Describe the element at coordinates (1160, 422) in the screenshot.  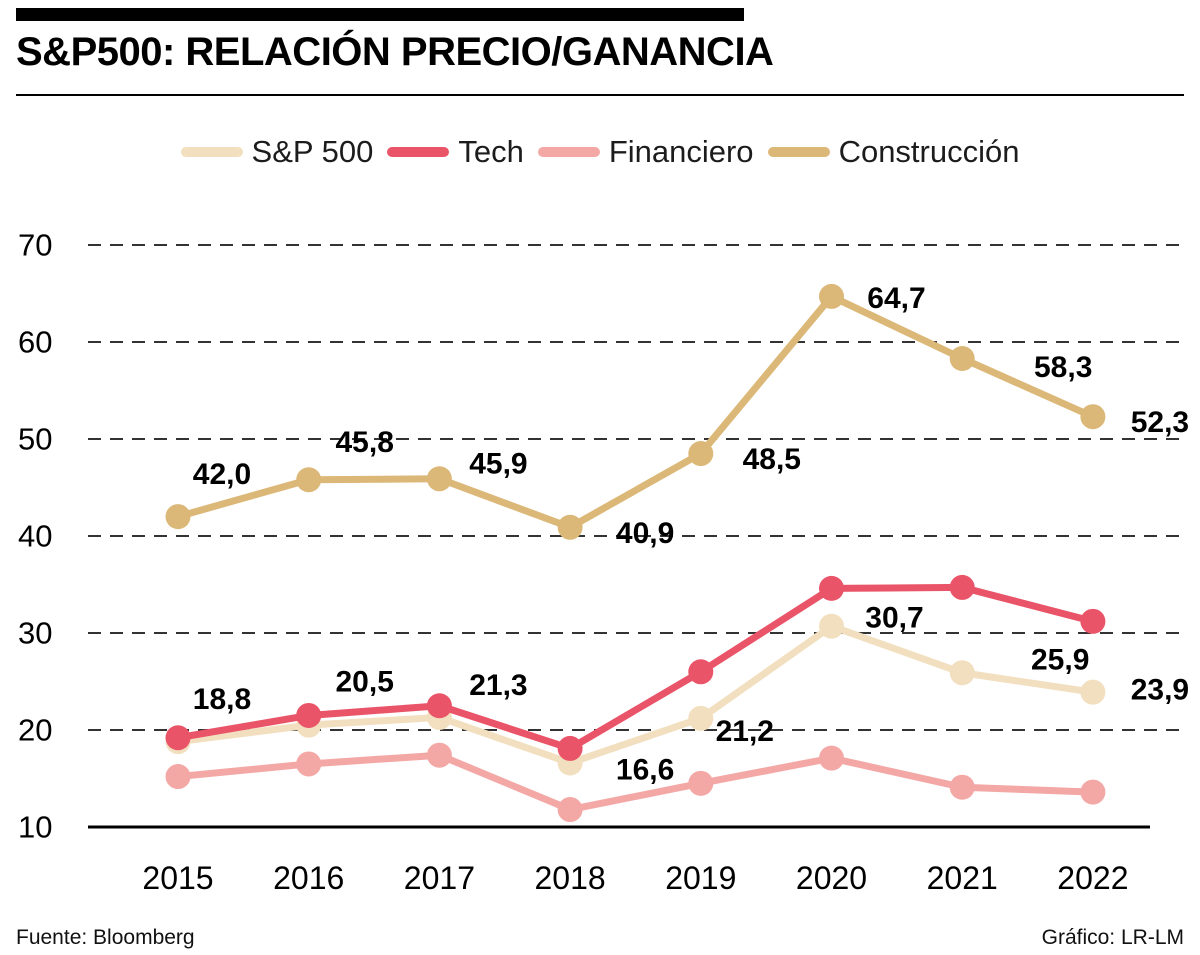
I see `data-label: 52,3` at that location.